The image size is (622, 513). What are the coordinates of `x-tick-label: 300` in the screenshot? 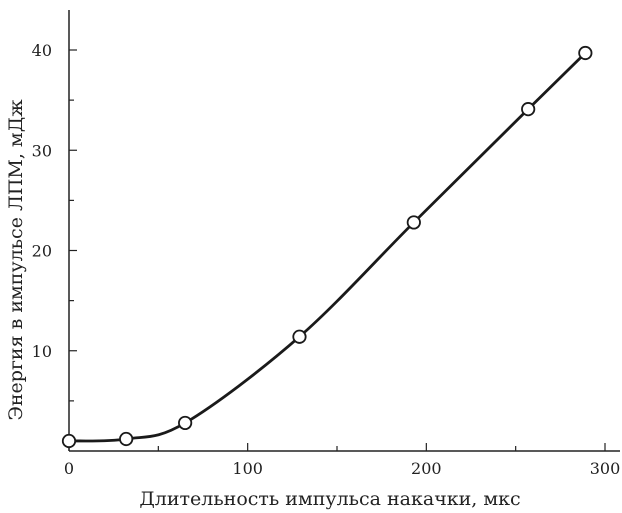 It's located at (605, 468).